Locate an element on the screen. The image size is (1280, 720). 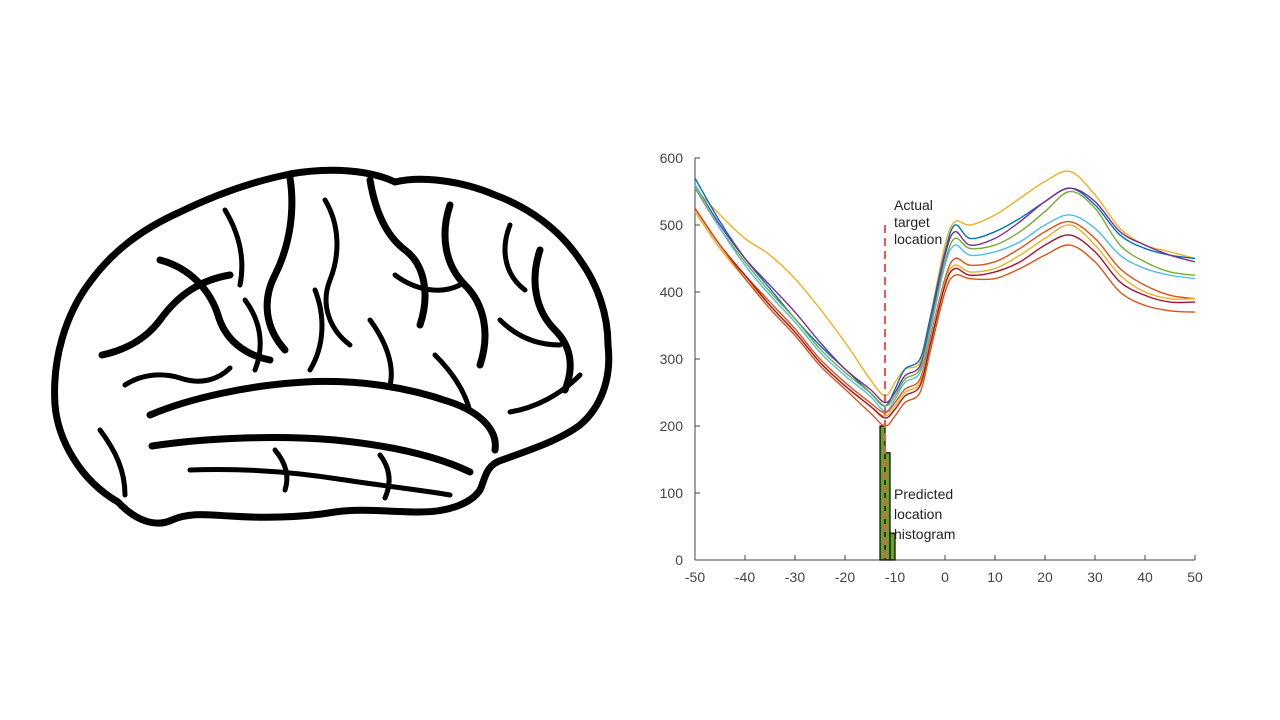
y-tick-label: 0 is located at coordinates (679, 560).